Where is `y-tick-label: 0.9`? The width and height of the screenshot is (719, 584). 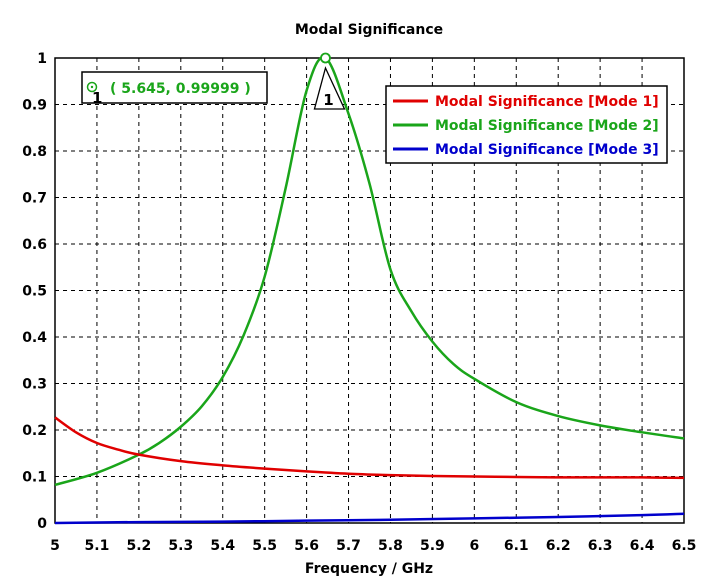 y-tick-label: 0.9 is located at coordinates (34, 106).